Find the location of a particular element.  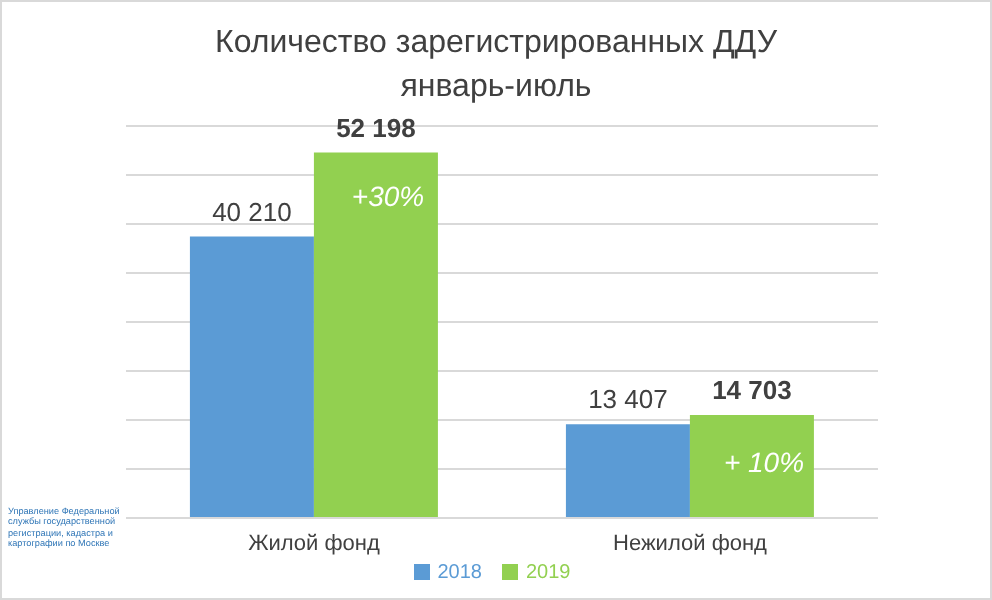

legend-label: 2018 is located at coordinates (459, 573).